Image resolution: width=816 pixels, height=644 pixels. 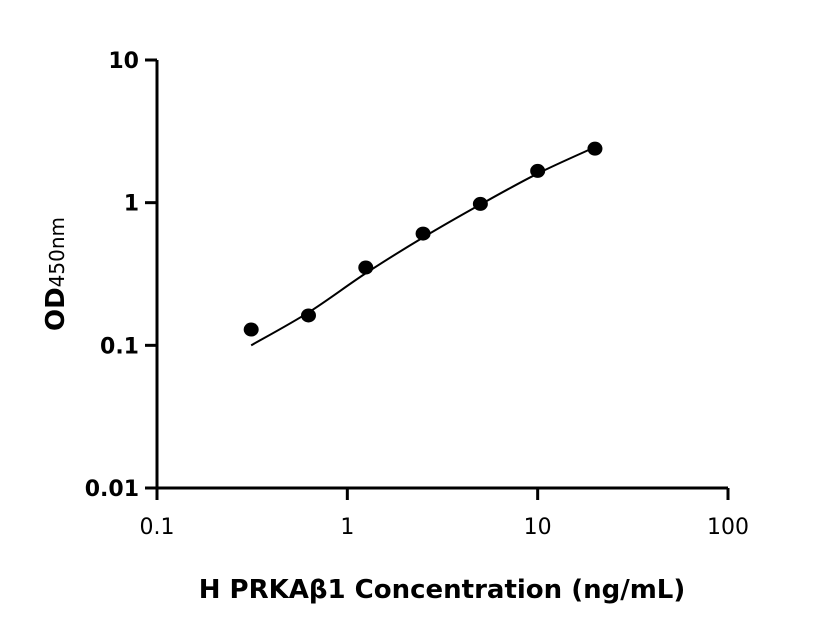 What do you see at coordinates (123, 61) in the screenshot?
I see `y-tick-label: 10` at bounding box center [123, 61].